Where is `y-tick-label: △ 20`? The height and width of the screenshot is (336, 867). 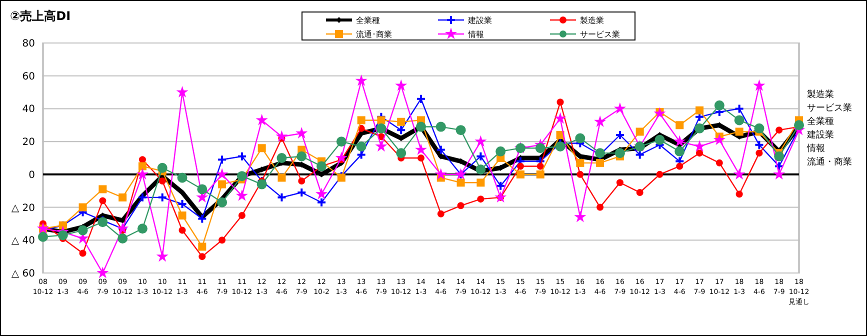 y-tick-label: △ 20 is located at coordinates (23, 208).